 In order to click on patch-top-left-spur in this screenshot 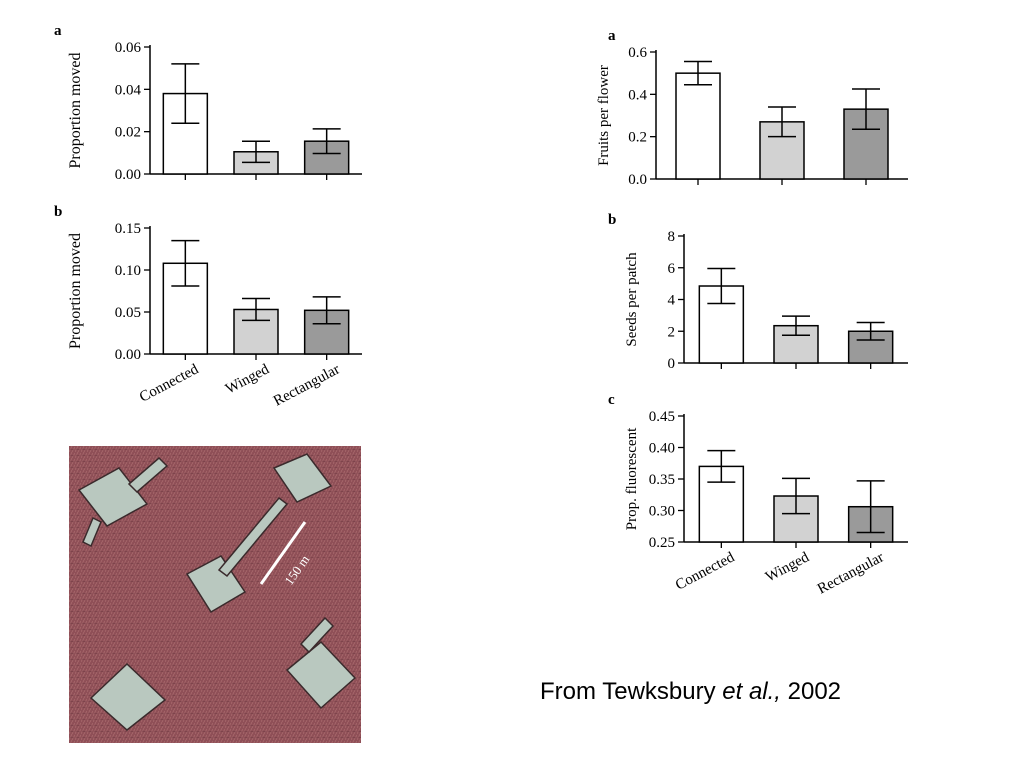, I will do `click(148, 475)`.